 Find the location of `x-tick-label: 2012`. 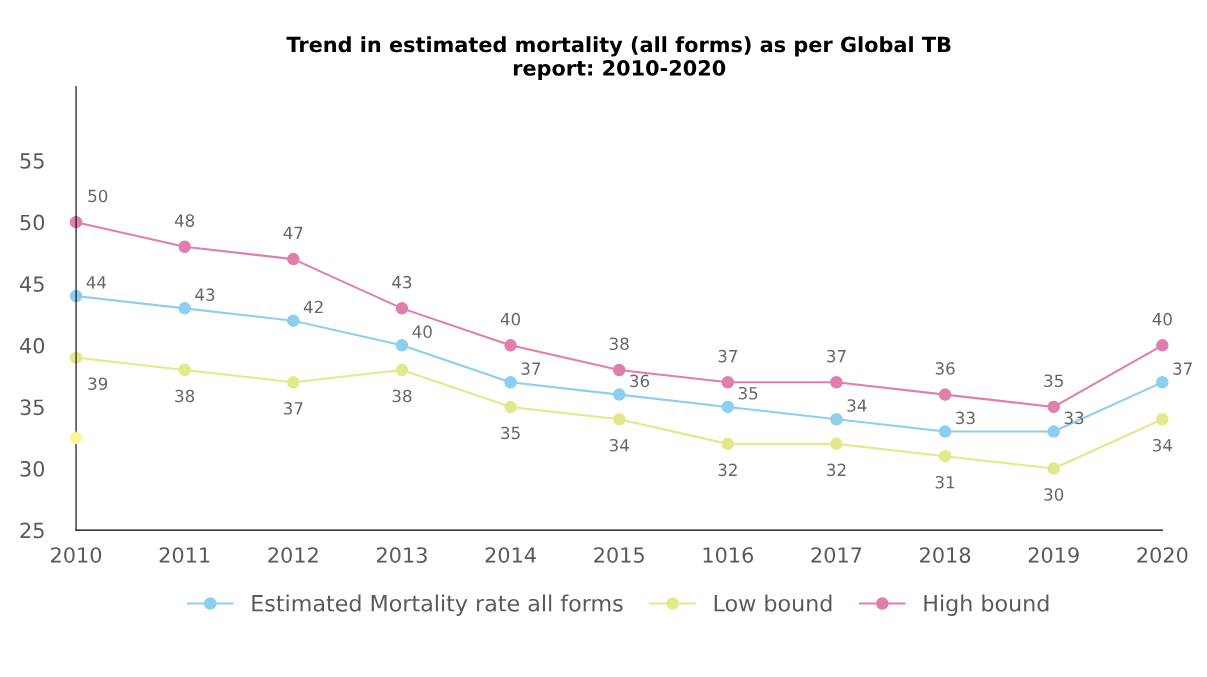

x-tick-label: 2012 is located at coordinates (293, 555).